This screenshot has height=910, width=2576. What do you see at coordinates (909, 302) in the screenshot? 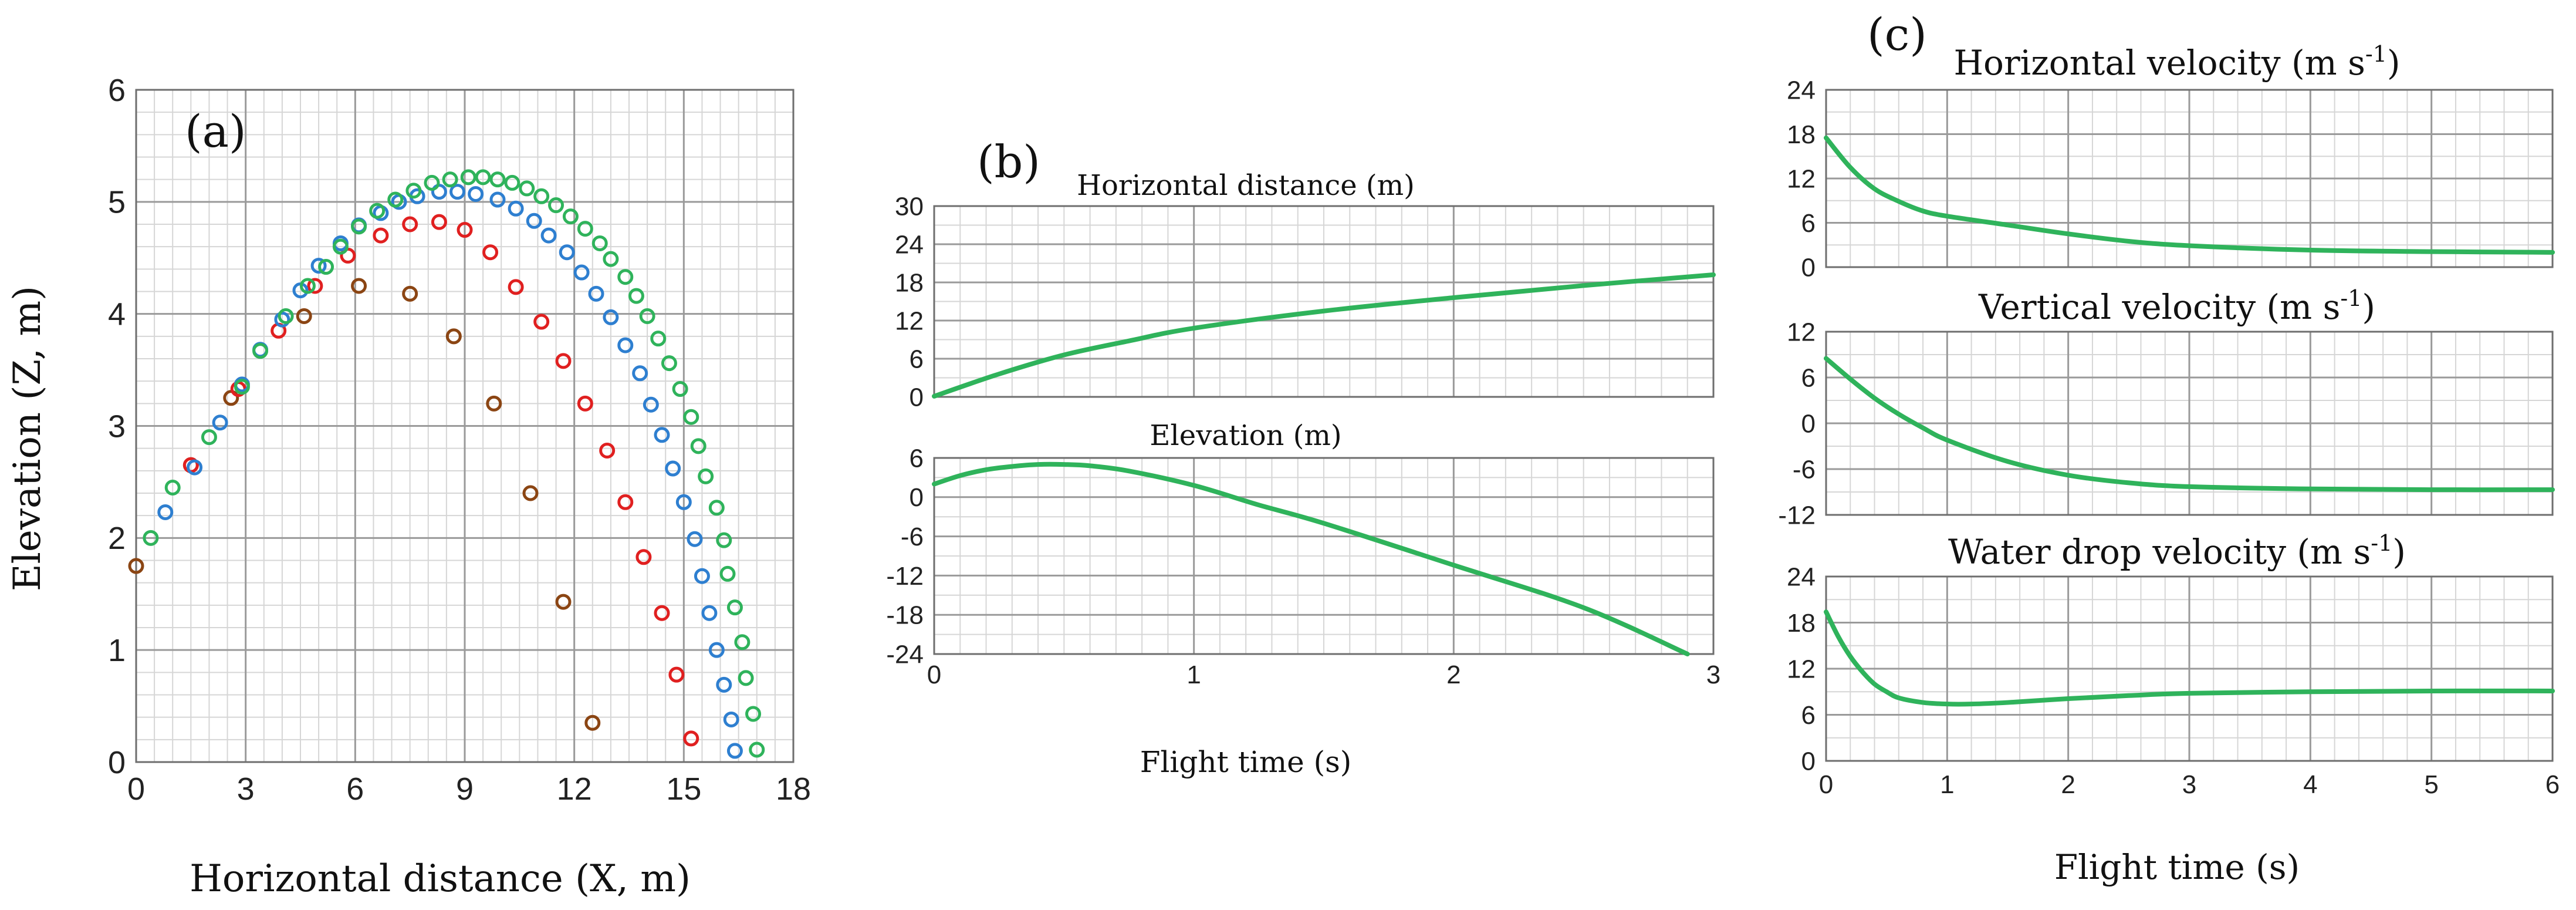
I see `panel-b-horizontal-distance-ticks: 0 6 12 18 24 30` at bounding box center [909, 302].